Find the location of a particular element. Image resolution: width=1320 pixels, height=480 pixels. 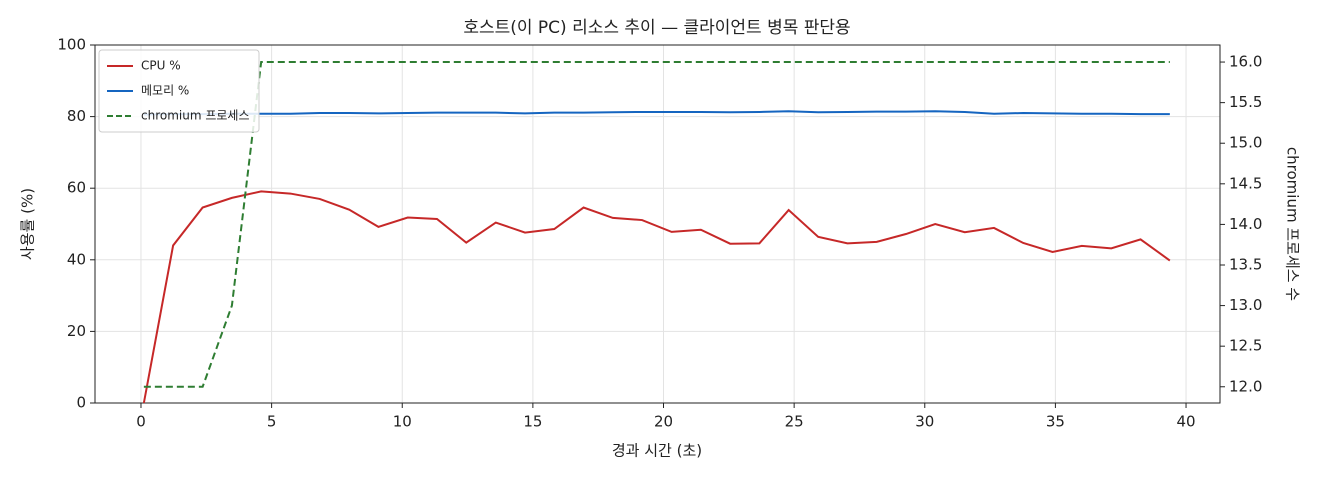

x-tick-label: 25 is located at coordinates (794, 422).